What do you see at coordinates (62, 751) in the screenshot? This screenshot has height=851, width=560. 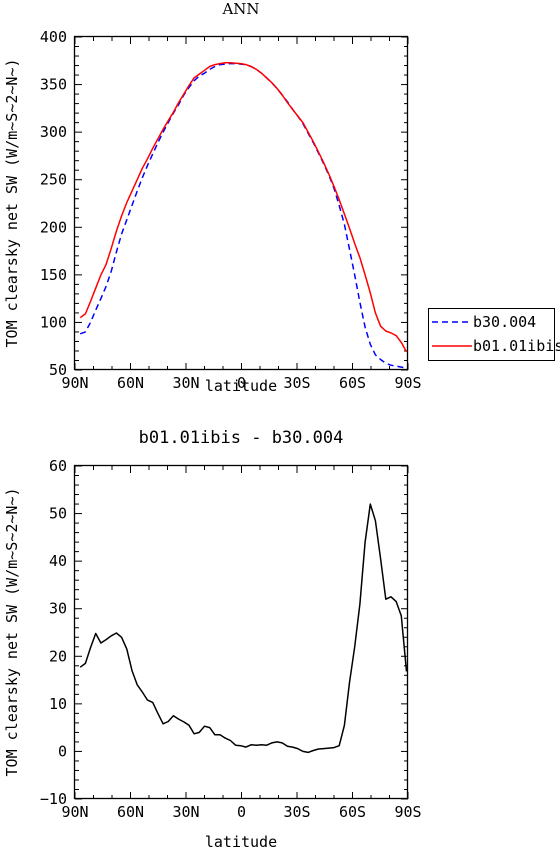 I see `y-tick-label: 0` at bounding box center [62, 751].